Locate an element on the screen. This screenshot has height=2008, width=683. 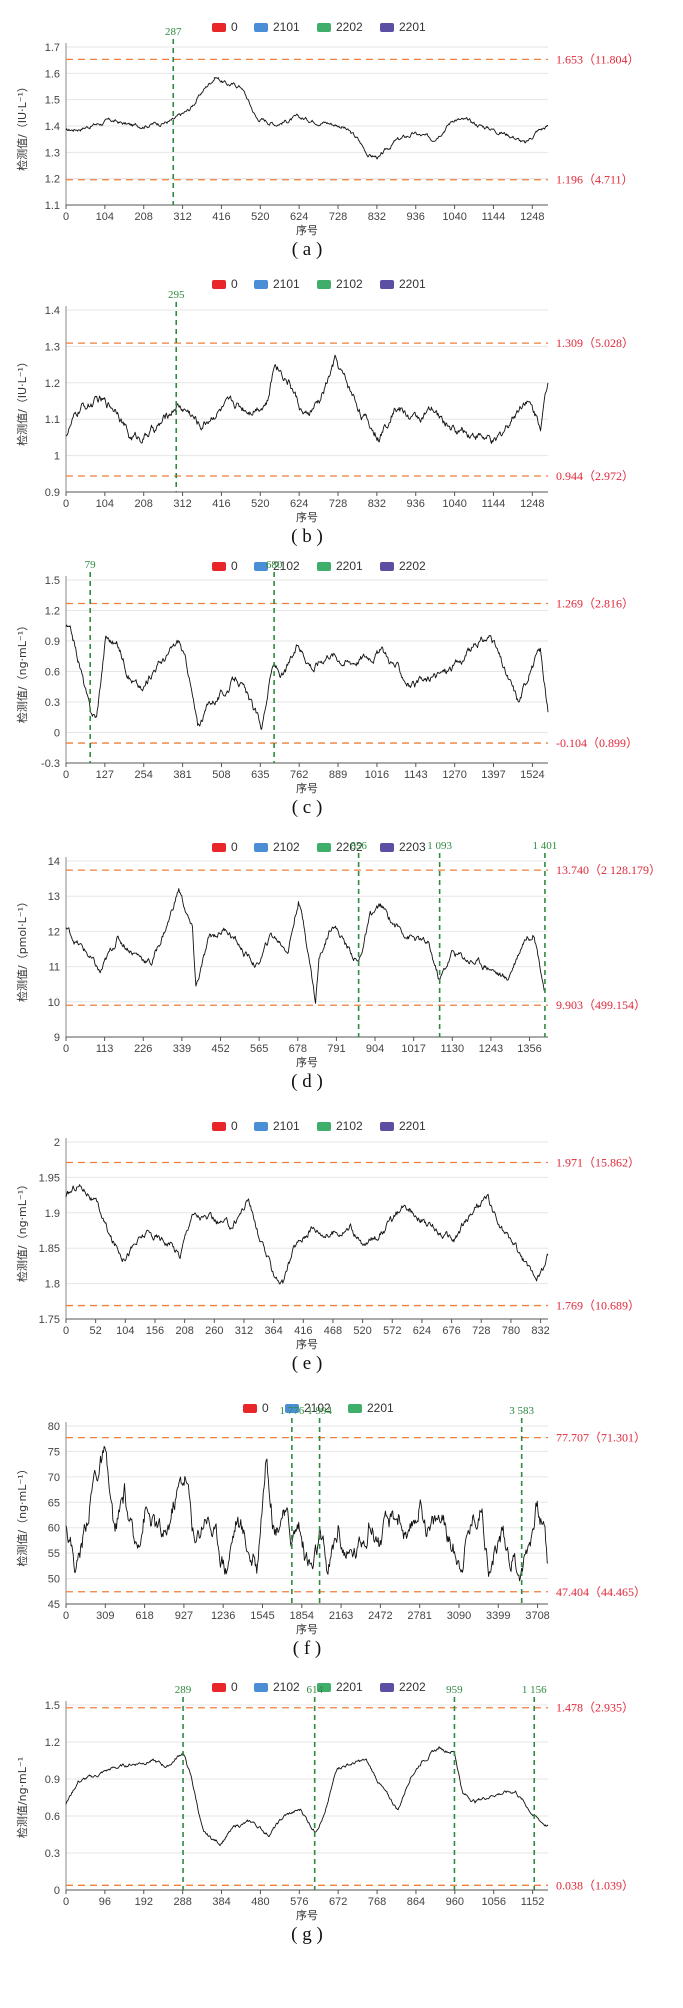
x-tick-label: 1356 is located at coordinates (529, 1049).